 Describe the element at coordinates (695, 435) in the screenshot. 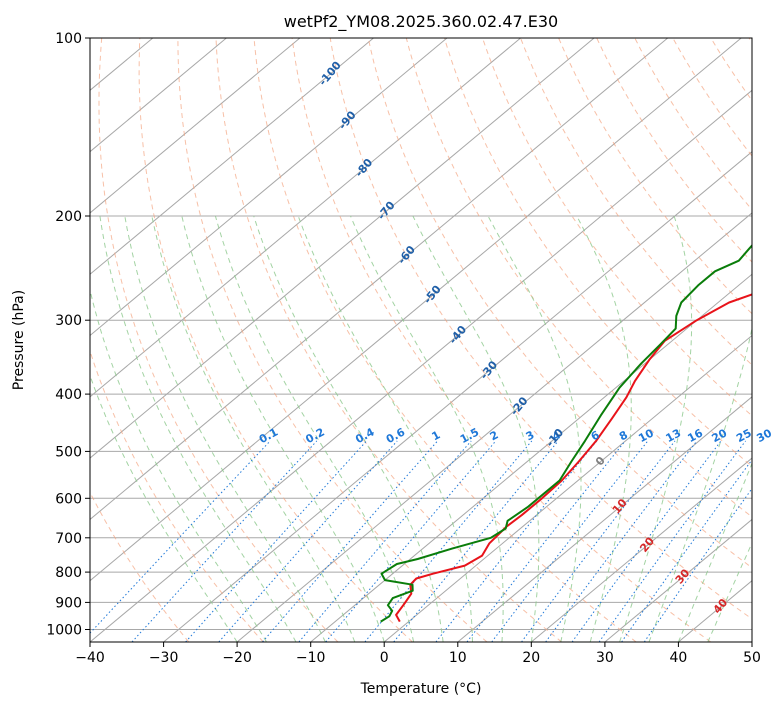

I see `mixing-ratio-label: 16` at that location.